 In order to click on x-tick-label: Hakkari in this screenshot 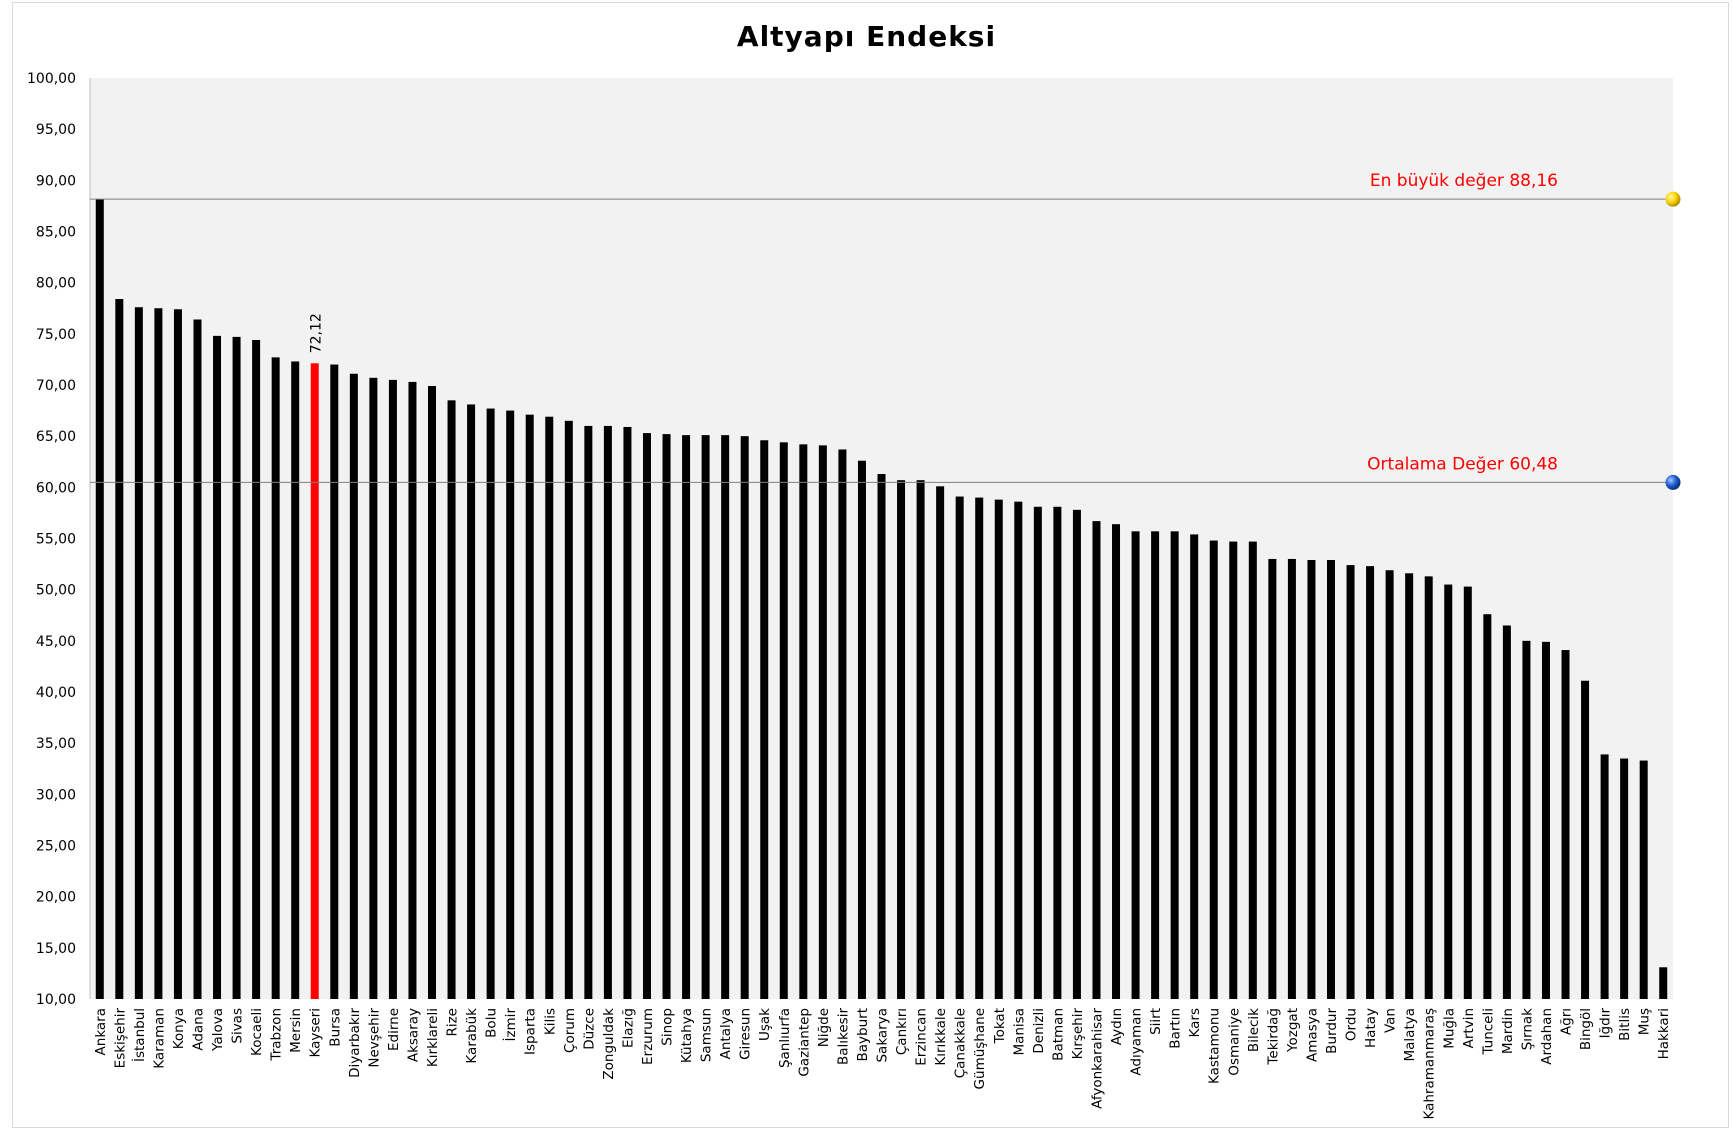, I will do `click(1664, 1033)`.